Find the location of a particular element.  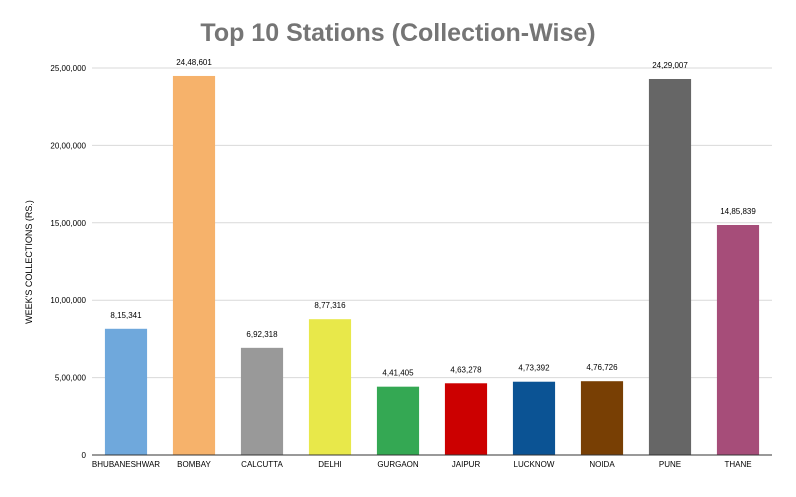

data-label: 4,73,392 is located at coordinates (534, 368).